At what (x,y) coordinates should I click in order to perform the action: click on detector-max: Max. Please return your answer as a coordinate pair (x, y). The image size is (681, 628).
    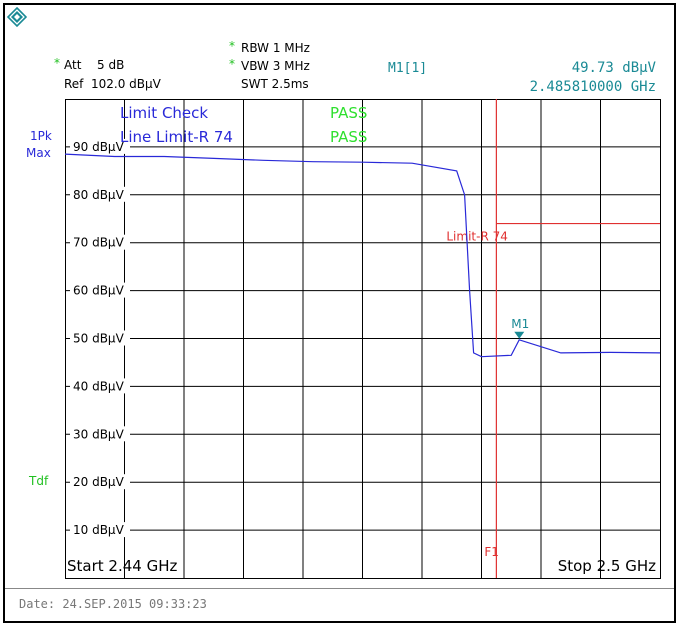
    Looking at the image, I should click on (38, 153).